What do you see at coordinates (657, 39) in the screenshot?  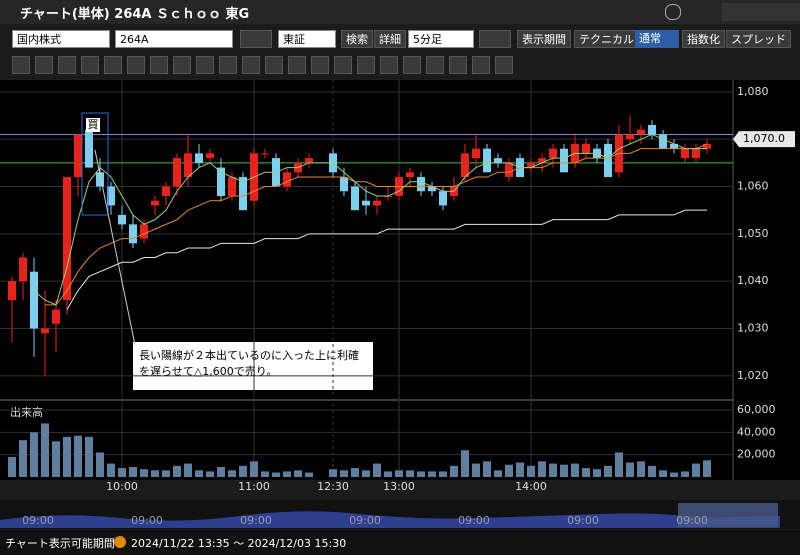 I see `normal-button: 通常` at bounding box center [657, 39].